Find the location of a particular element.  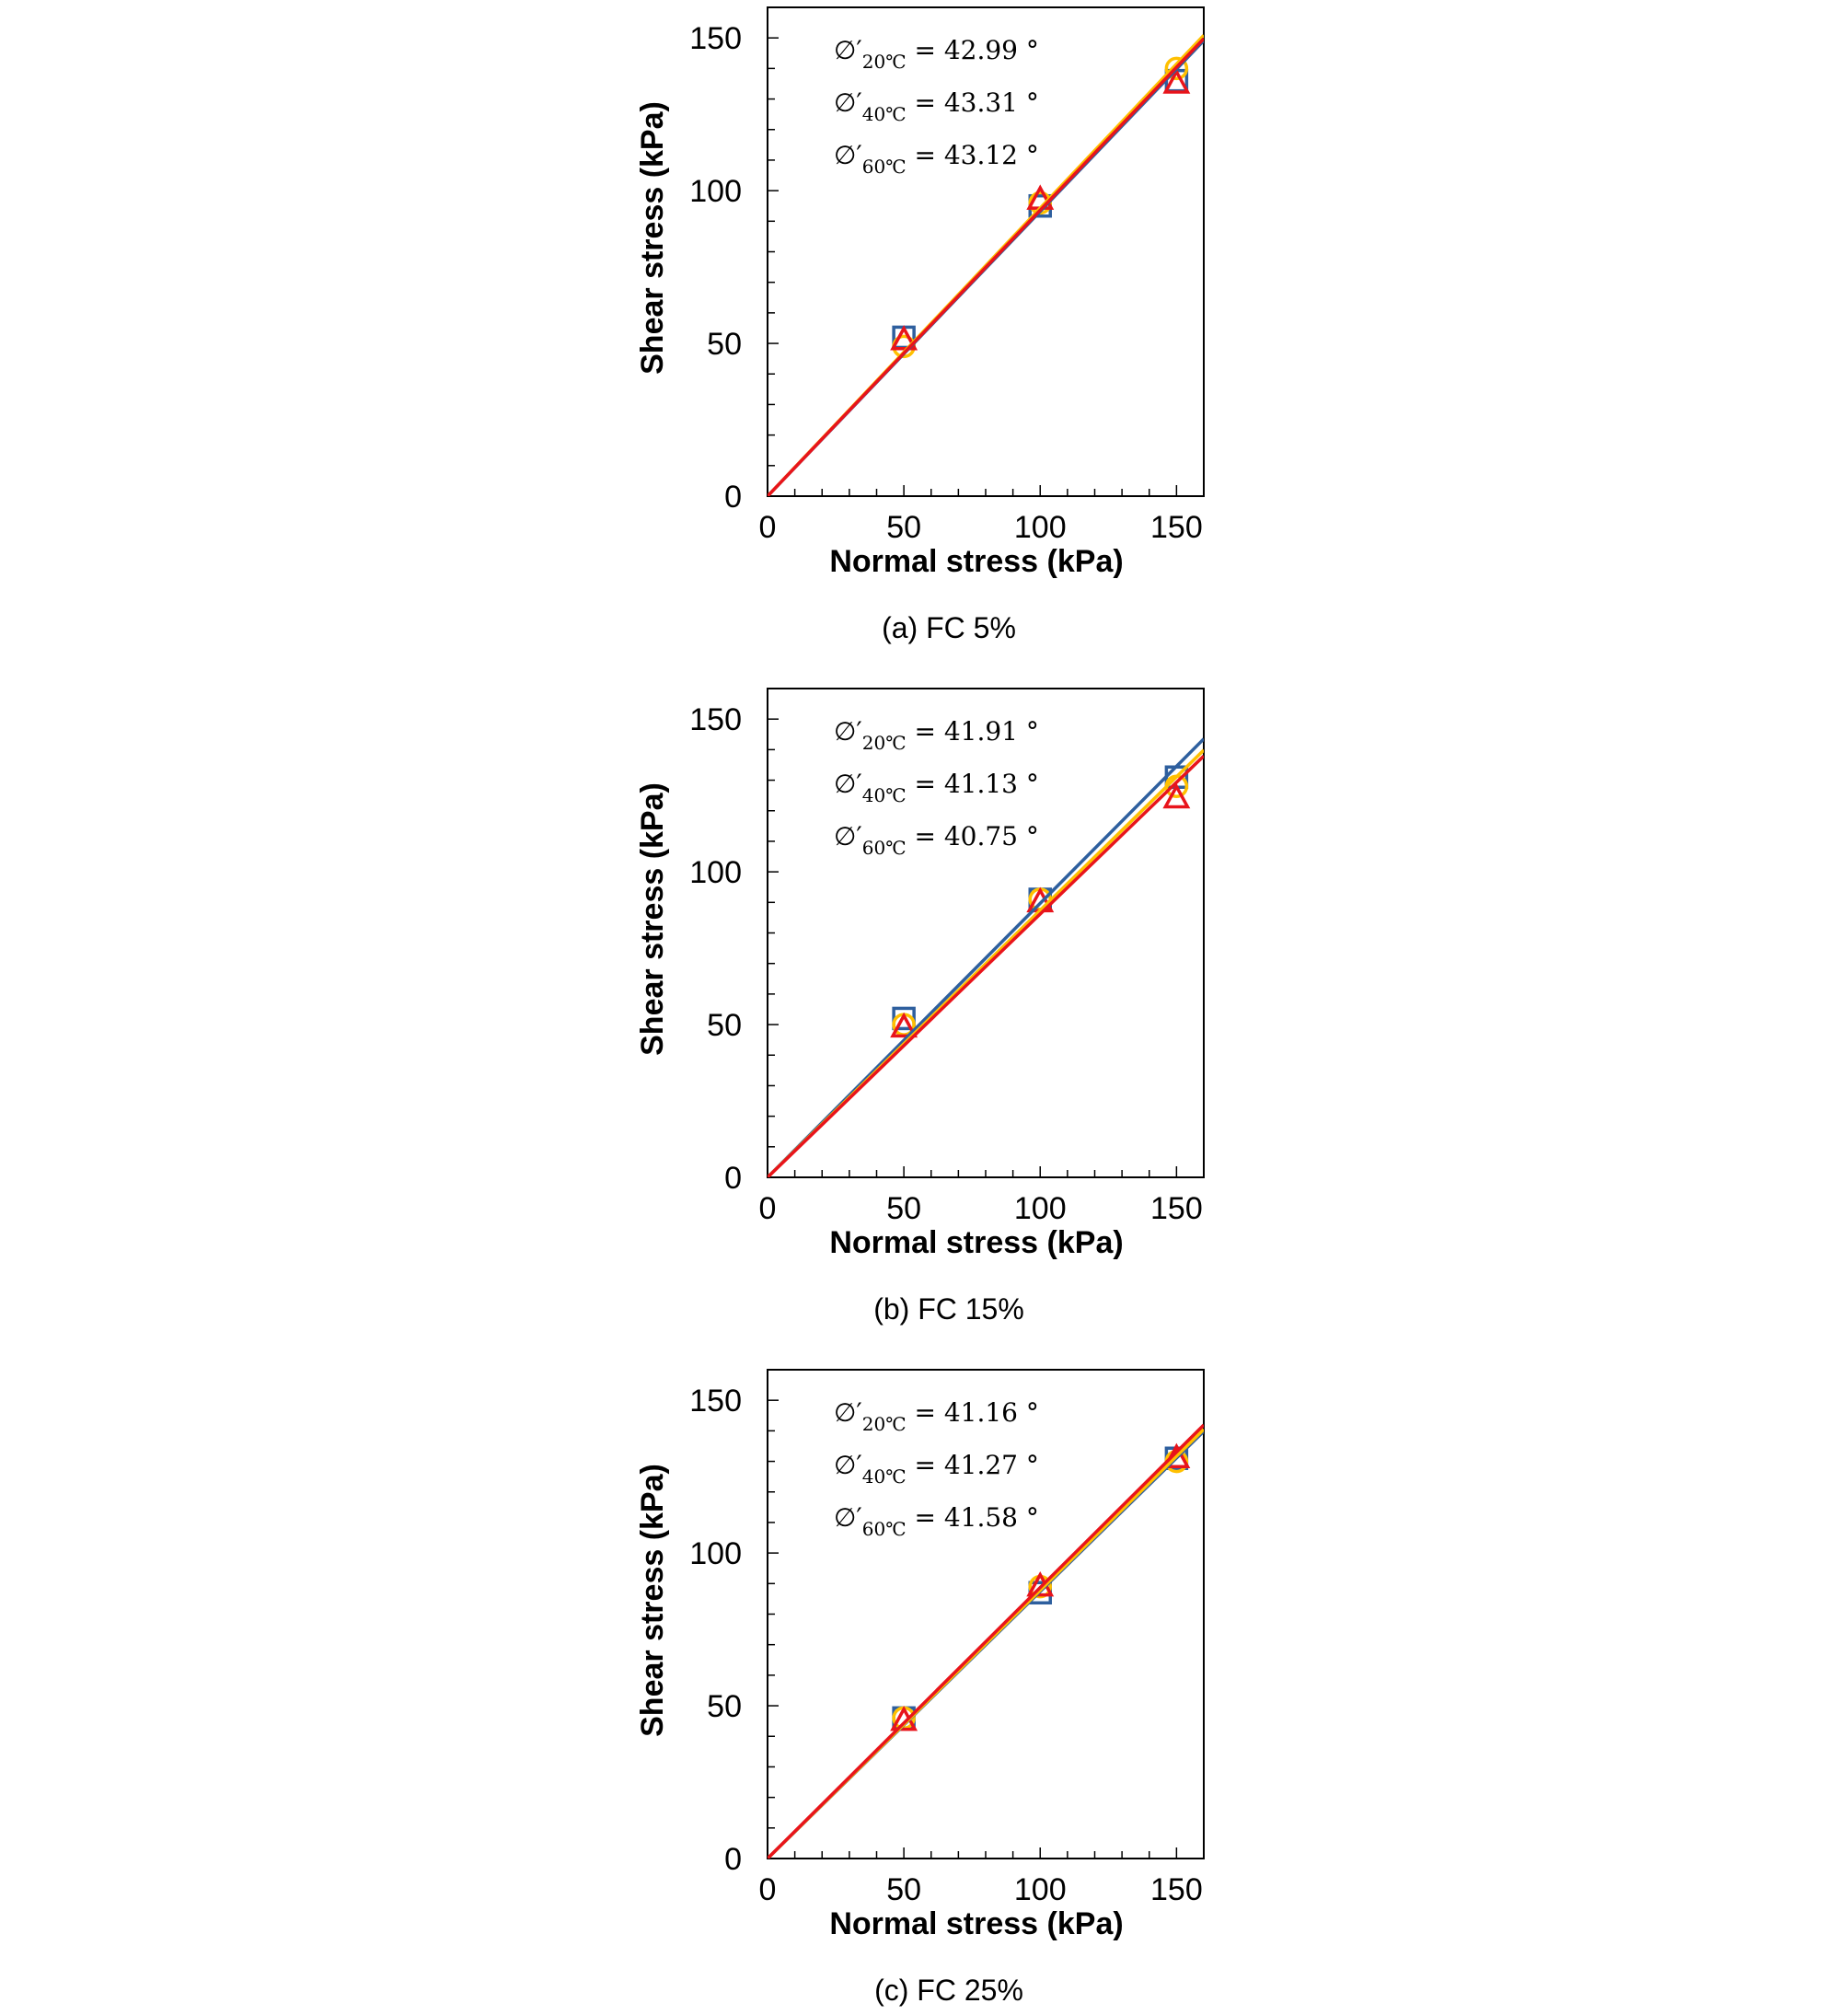

friction-angle-annotation: ∅′40℃ = 41.13 ° is located at coordinates (936, 787).